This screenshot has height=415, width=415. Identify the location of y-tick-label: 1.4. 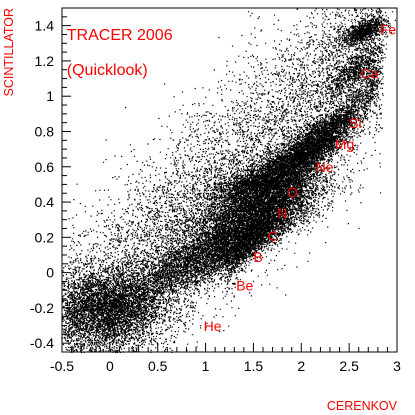
(45, 26).